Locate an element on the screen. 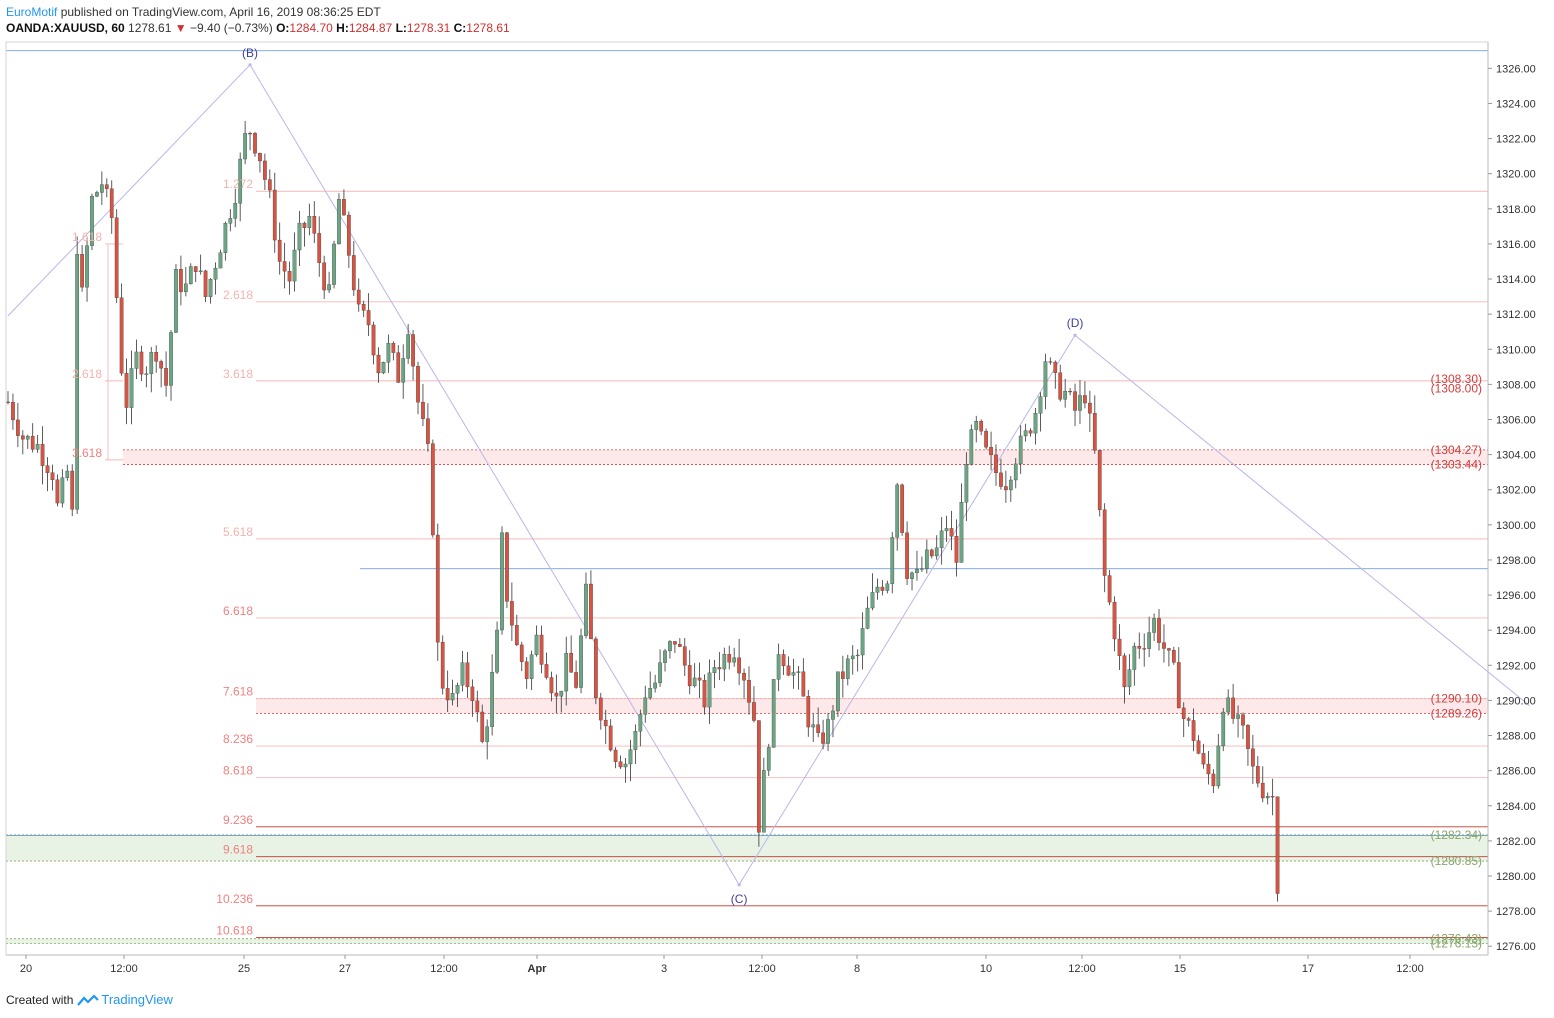 This screenshot has height=1018, width=1554. fib-level-label: 1.618 is located at coordinates (87, 237).